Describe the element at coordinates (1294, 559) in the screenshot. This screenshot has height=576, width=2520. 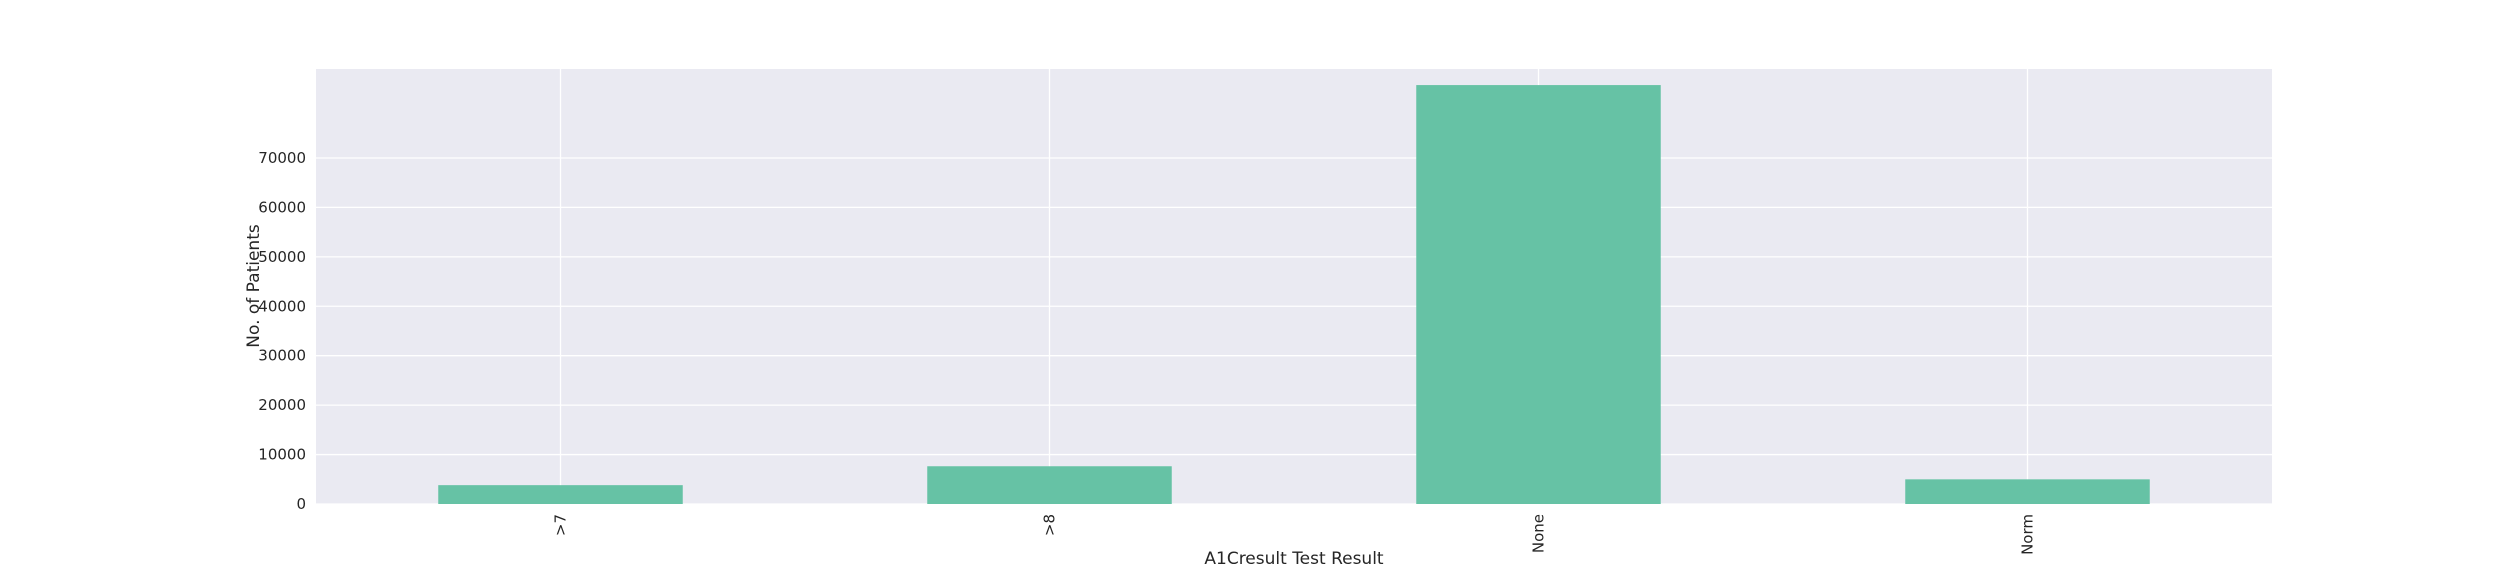
I see `x-axis-label: A1Cresult Test Result` at that location.